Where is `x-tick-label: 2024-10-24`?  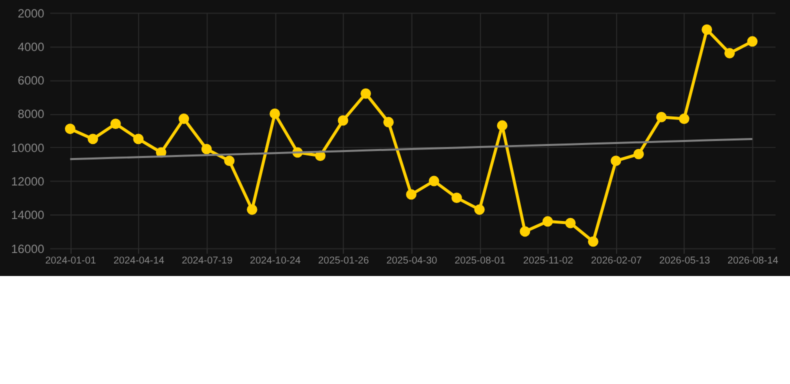 x-tick-label: 2024-10-24 is located at coordinates (276, 261).